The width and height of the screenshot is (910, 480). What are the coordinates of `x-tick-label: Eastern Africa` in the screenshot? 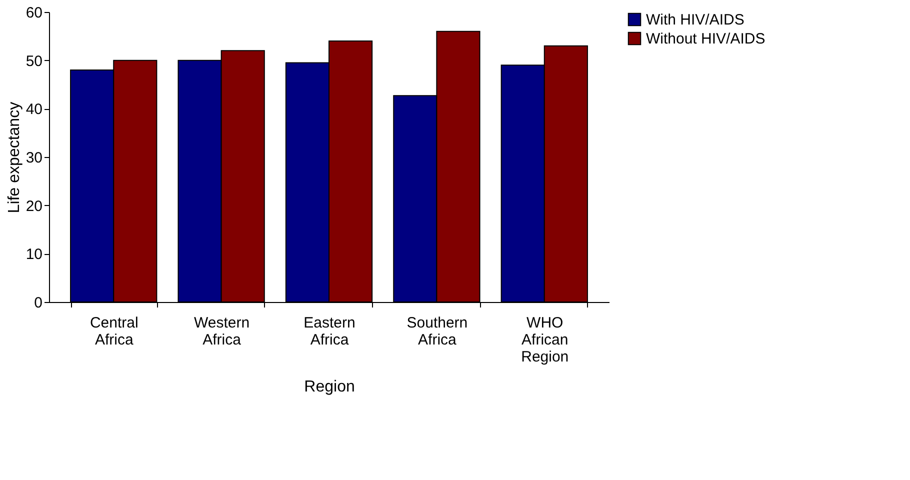 It's located at (330, 331).